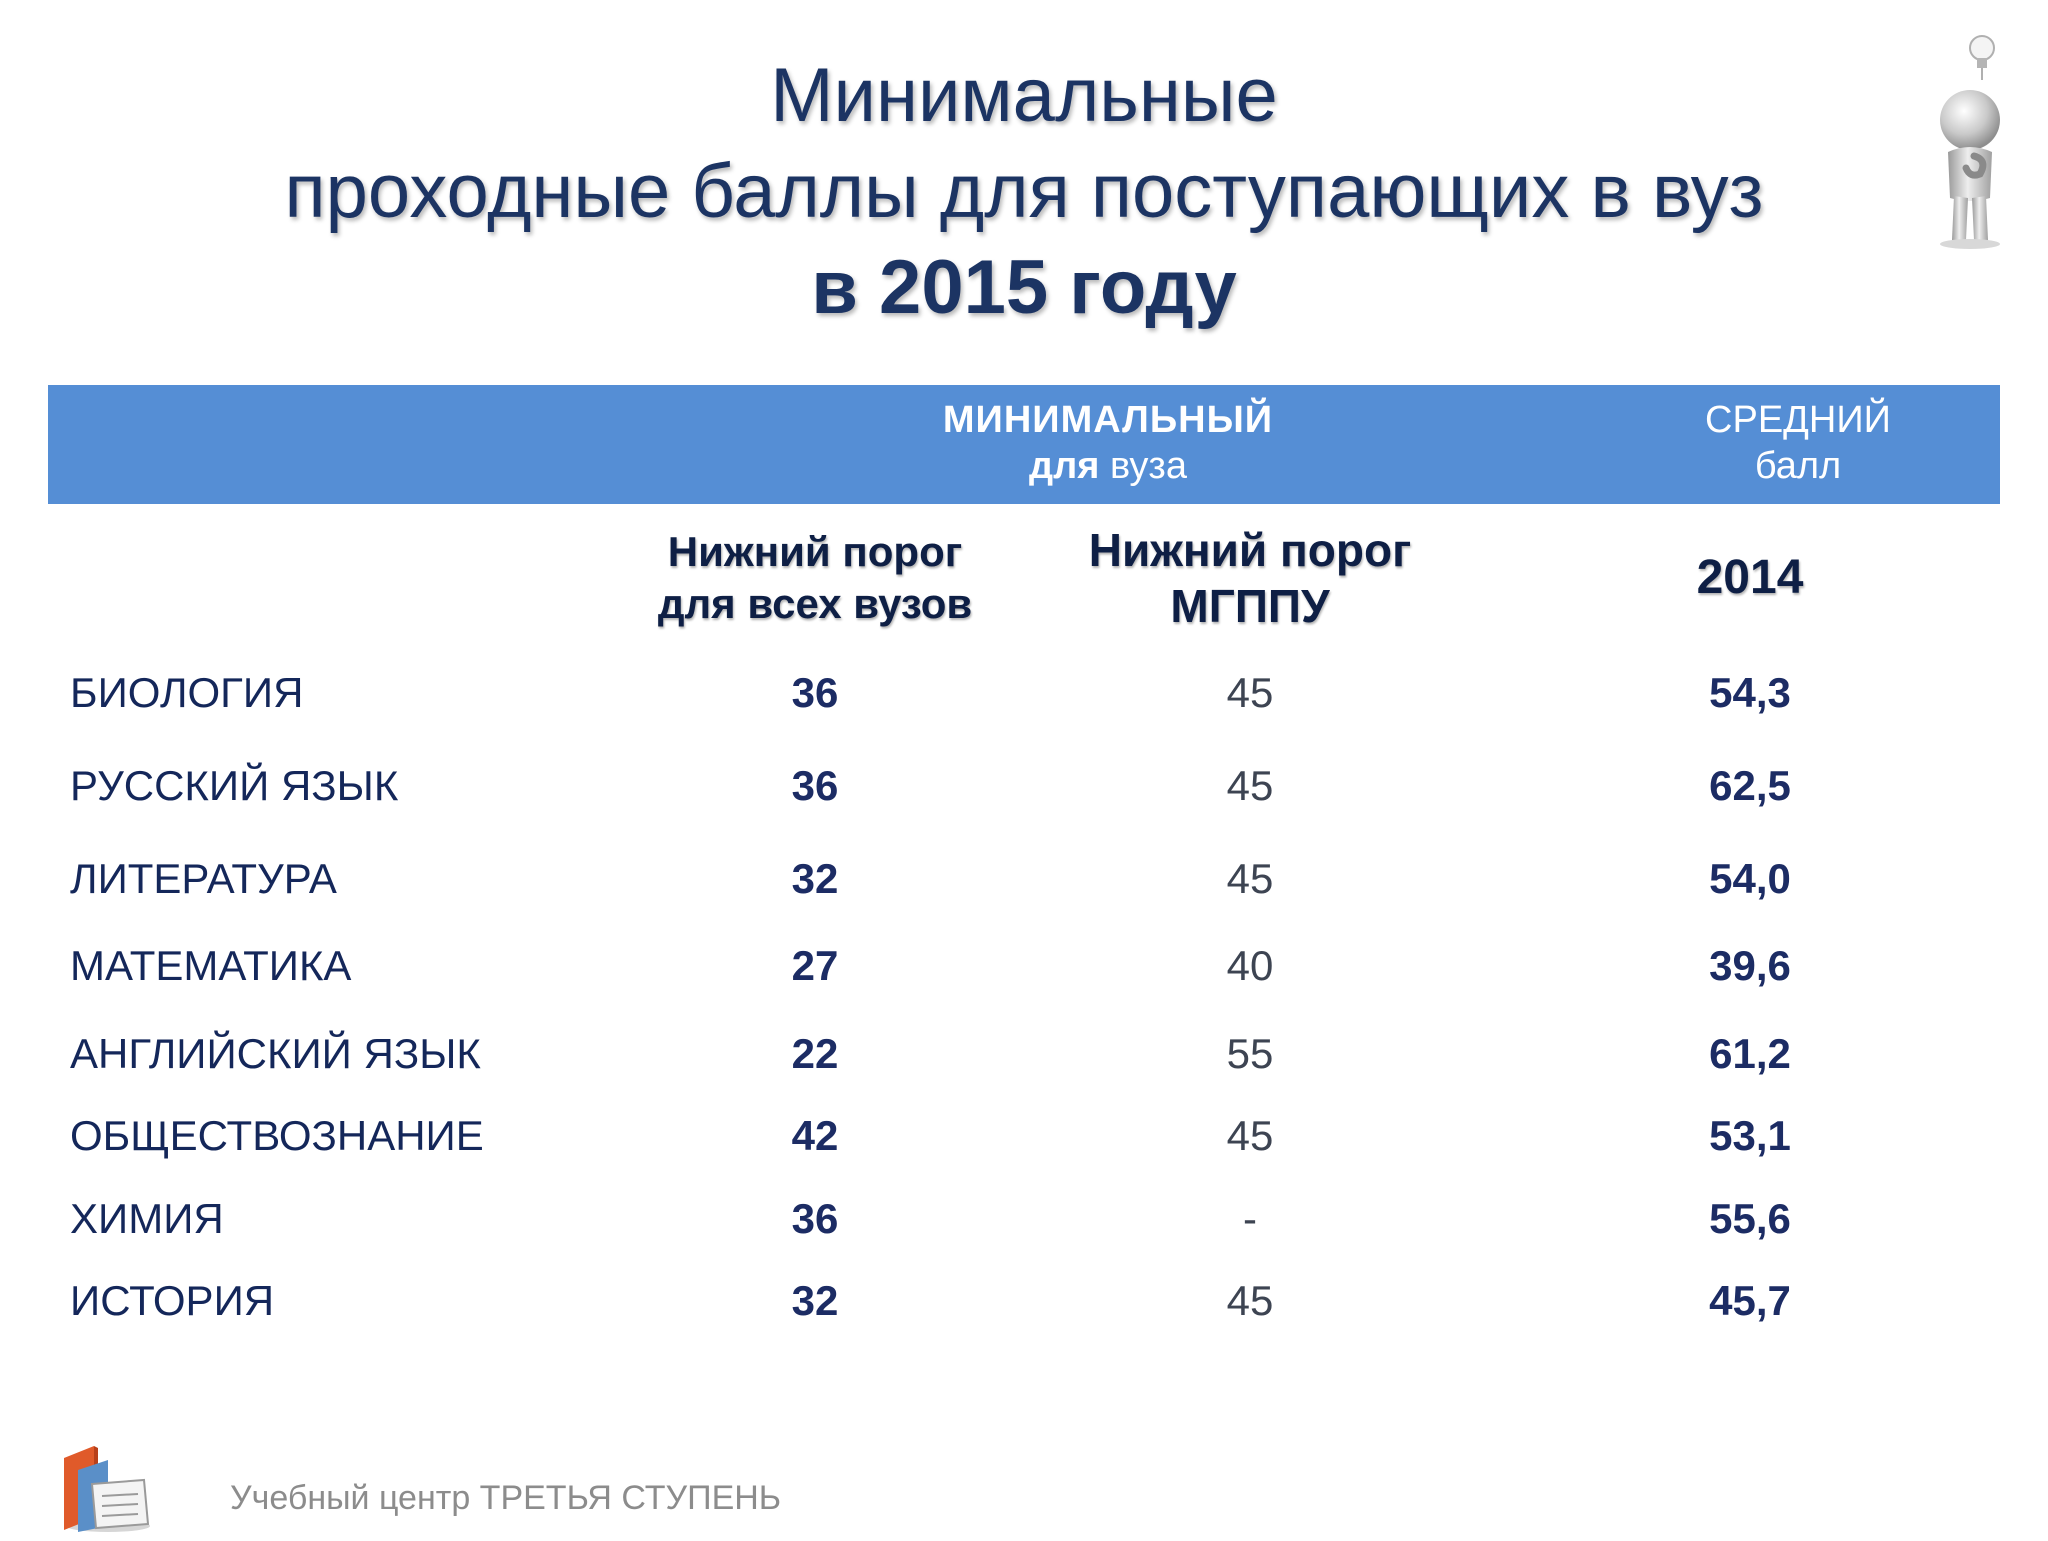  What do you see at coordinates (106, 1488) in the screenshot?
I see `books-logo-icon` at bounding box center [106, 1488].